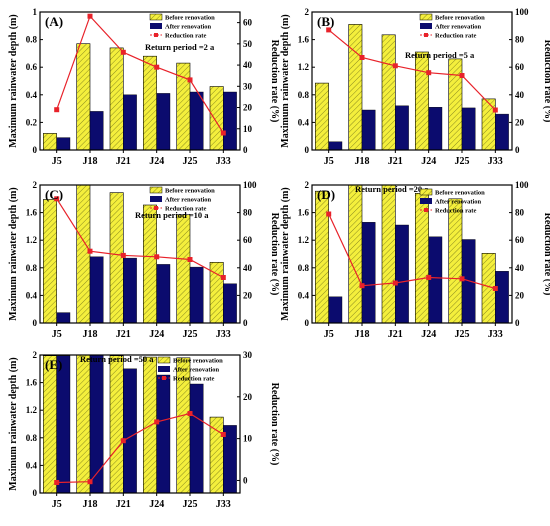 Image resolution: width=550 pixels, height=526 pixels. Describe the element at coordinates (274, 424) in the screenshot. I see `y2-axis-label: Reduction rate (%)` at that location.